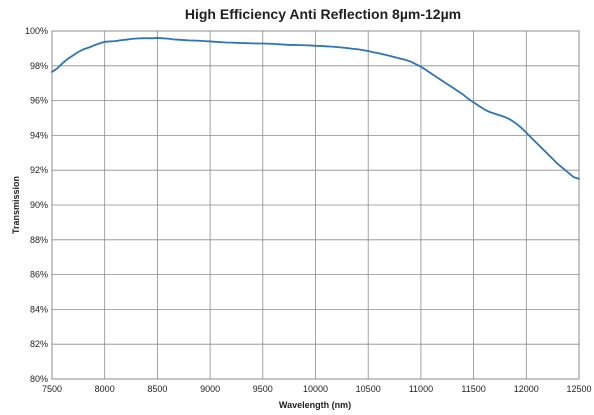  What do you see at coordinates (315, 405) in the screenshot?
I see `x-axis-label: Wavelength (nm)` at bounding box center [315, 405].